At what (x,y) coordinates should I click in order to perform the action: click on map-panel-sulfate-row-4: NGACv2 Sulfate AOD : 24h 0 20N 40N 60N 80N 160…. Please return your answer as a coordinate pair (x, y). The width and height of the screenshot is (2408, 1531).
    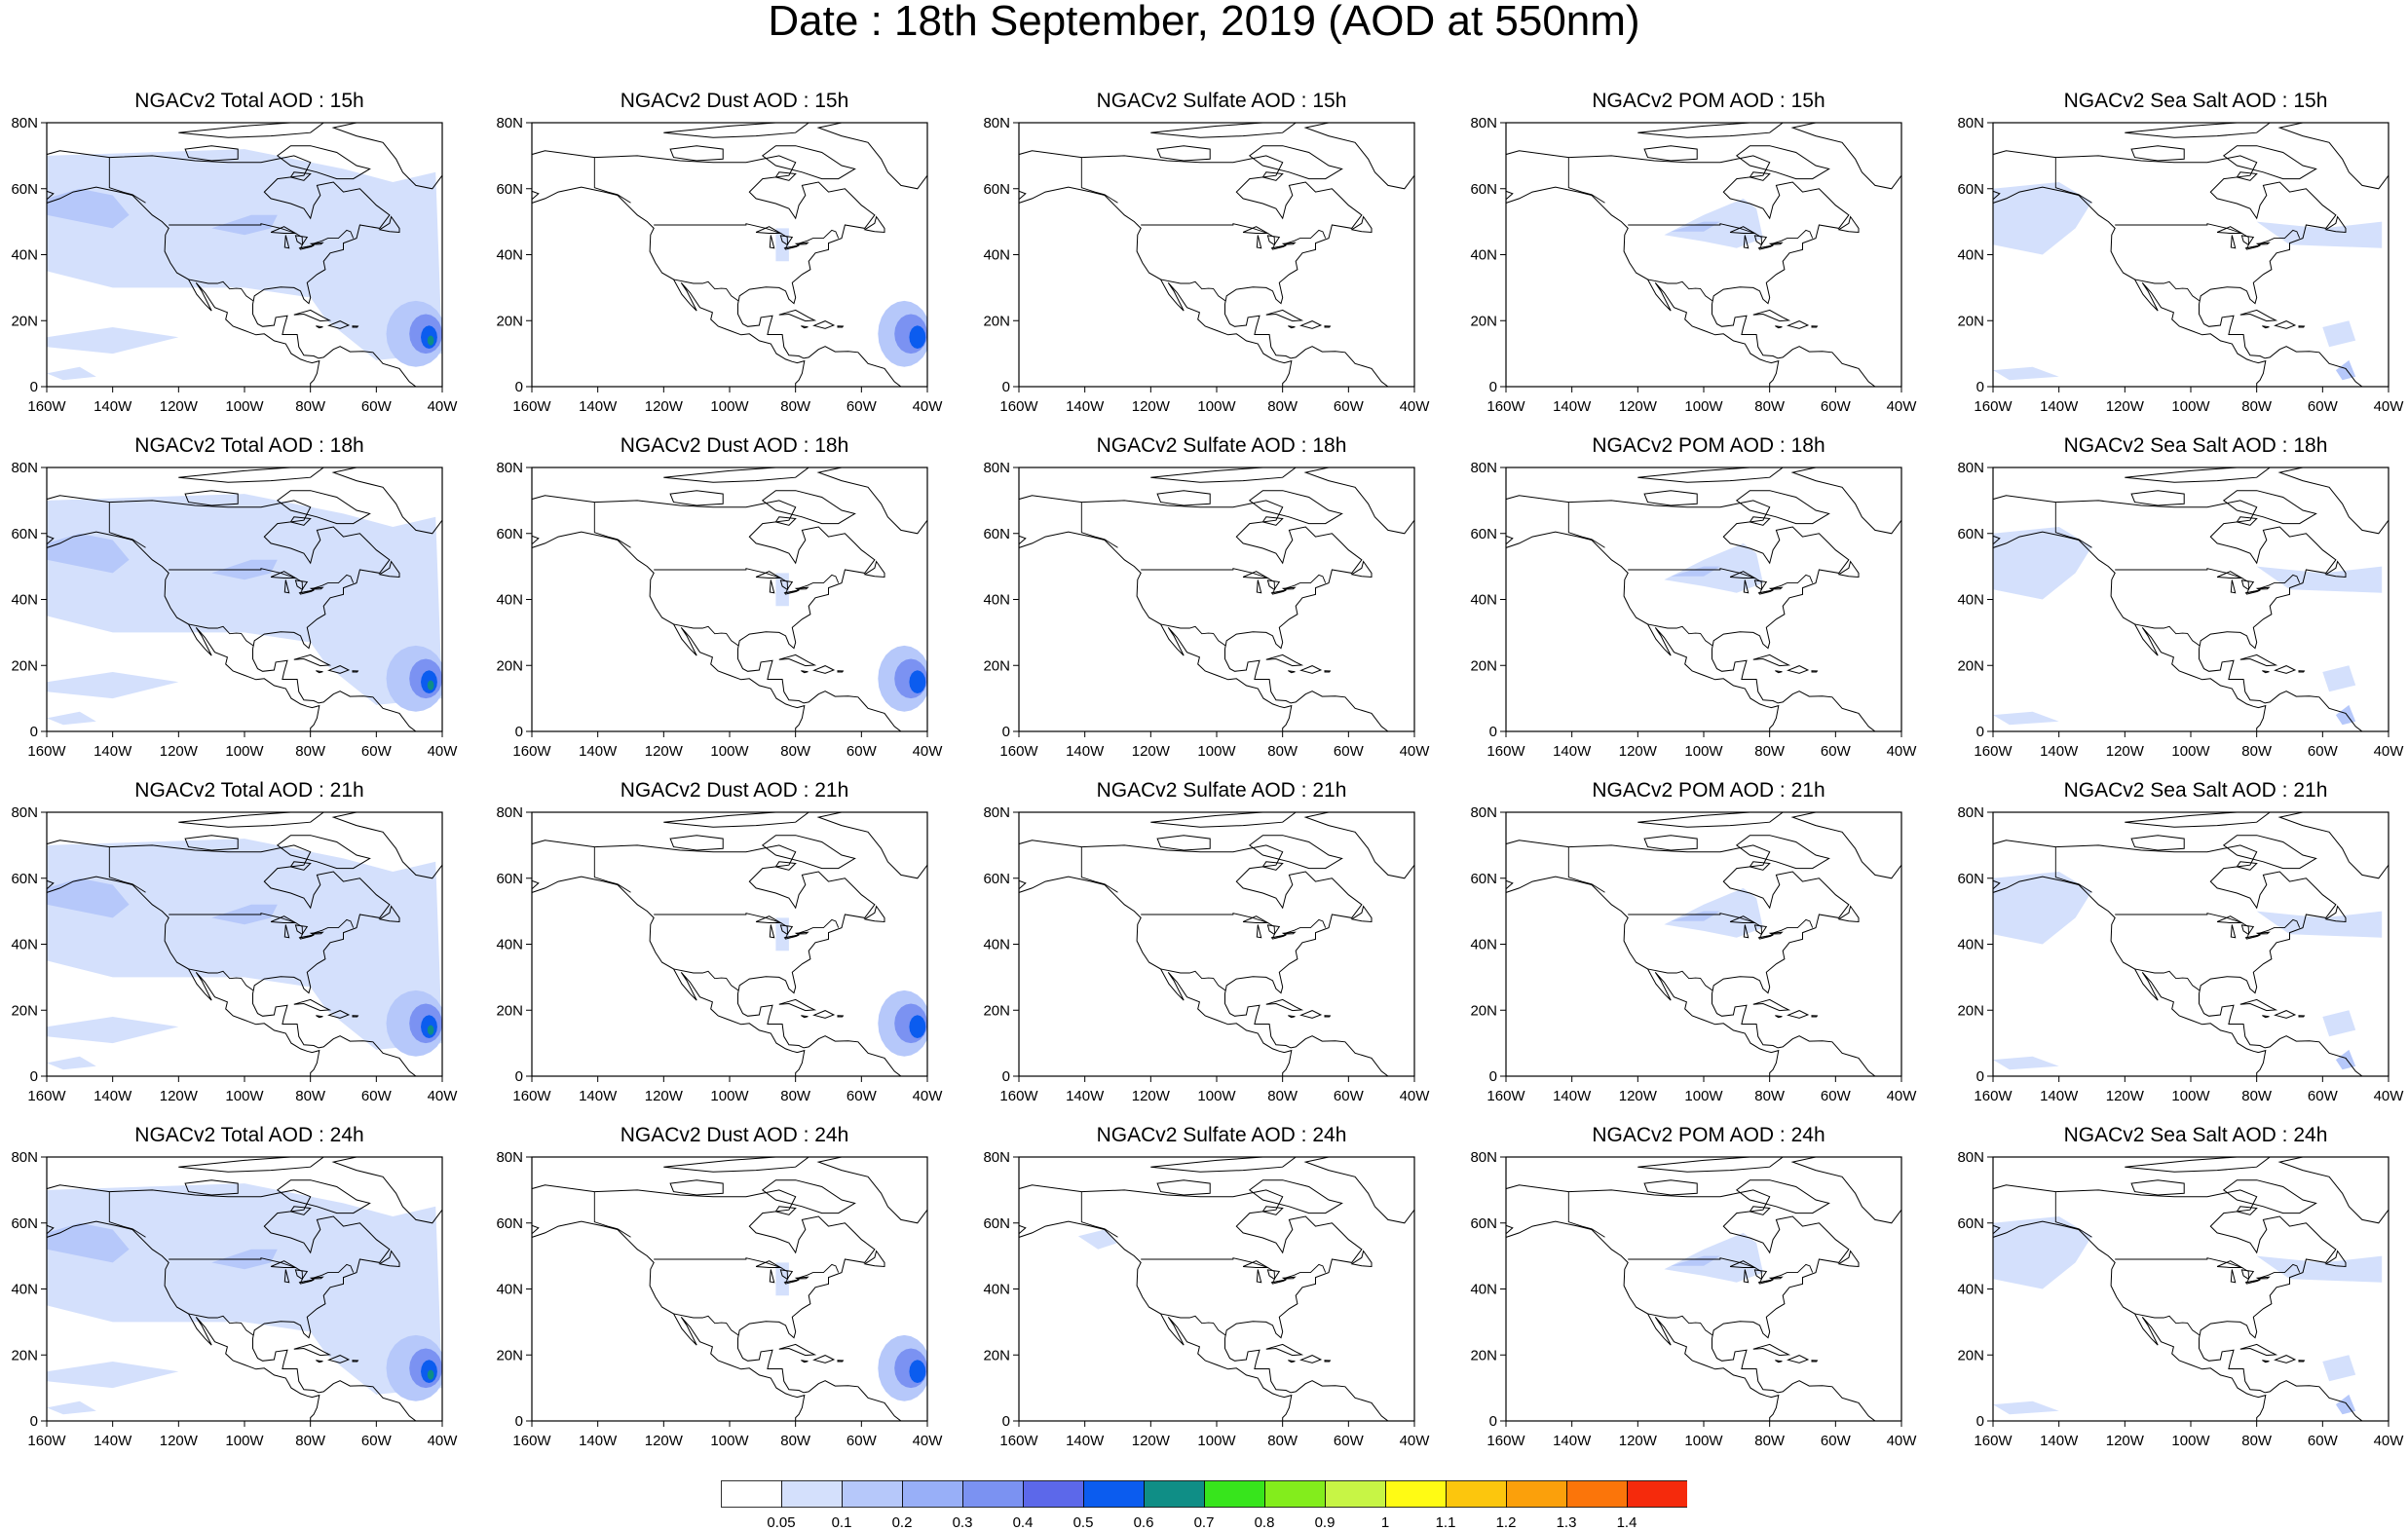
    Looking at the image, I should click on (1221, 1292).